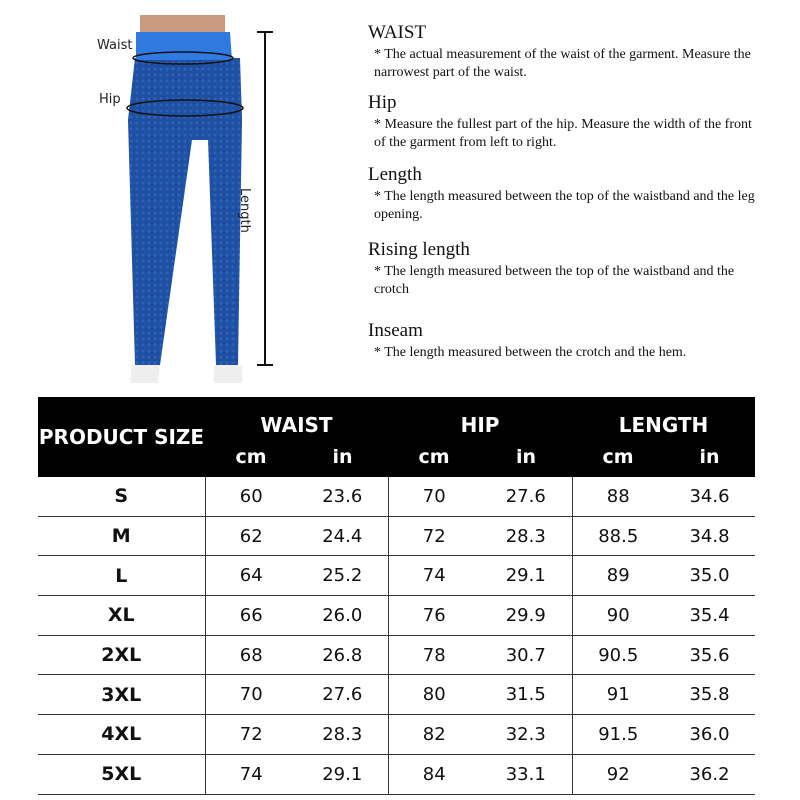 Image resolution: width=800 pixels, height=800 pixels. What do you see at coordinates (244, 210) in the screenshot?
I see `length-label: Length` at bounding box center [244, 210].